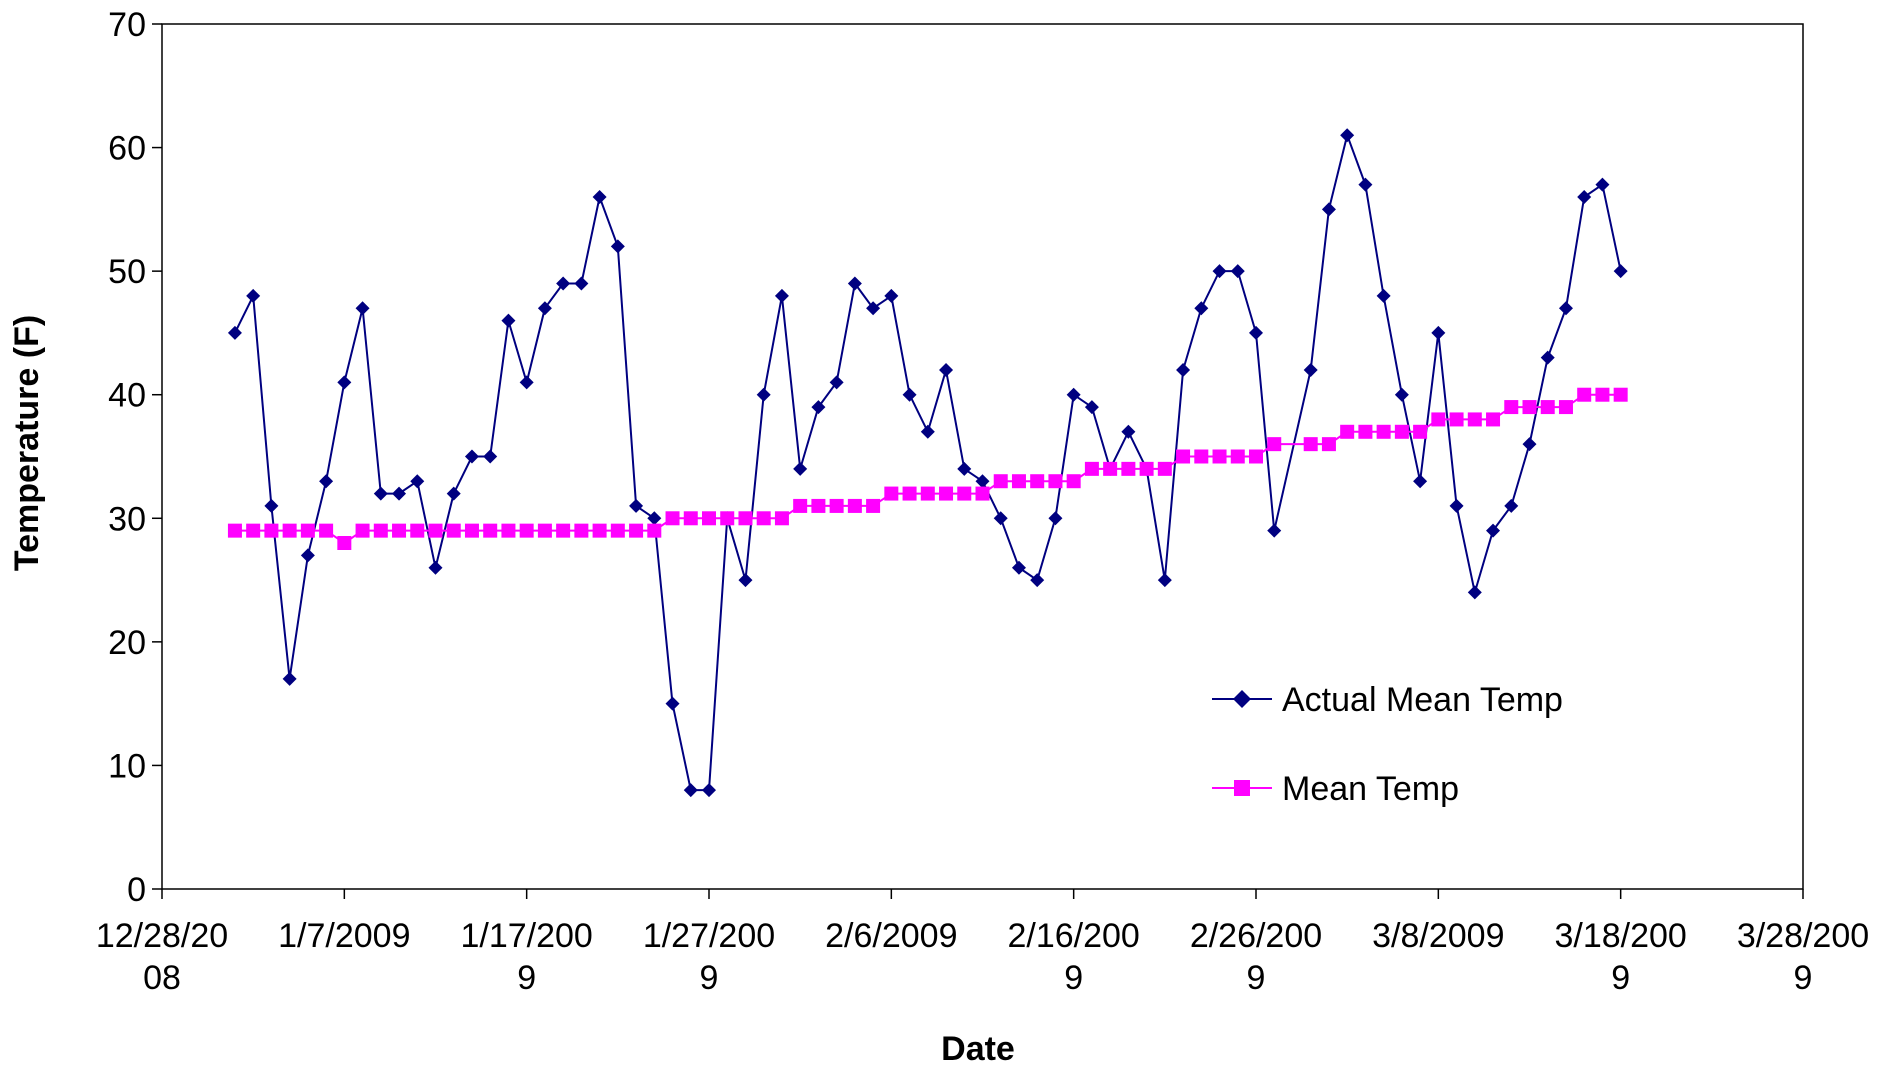 The width and height of the screenshot is (1881, 1079). What do you see at coordinates (135, 457) in the screenshot?
I see `y-axis: 0 10 20 30 40 50 60 70` at bounding box center [135, 457].